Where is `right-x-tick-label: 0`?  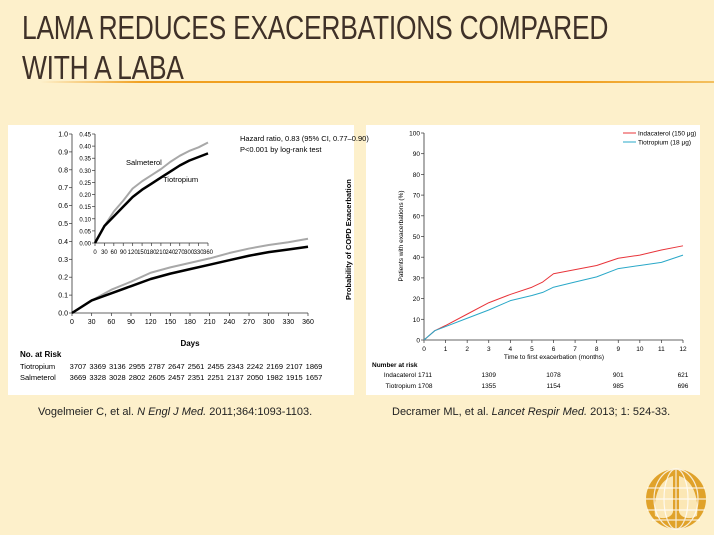 right-x-tick-label: 0 is located at coordinates (424, 349).